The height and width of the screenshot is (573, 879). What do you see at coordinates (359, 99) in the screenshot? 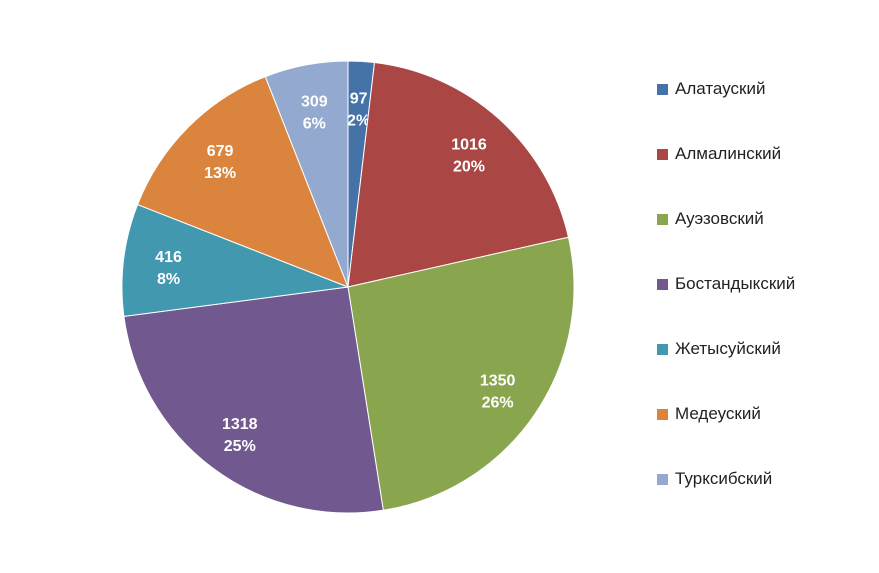
I see `data-label-value: 97` at bounding box center [359, 99].